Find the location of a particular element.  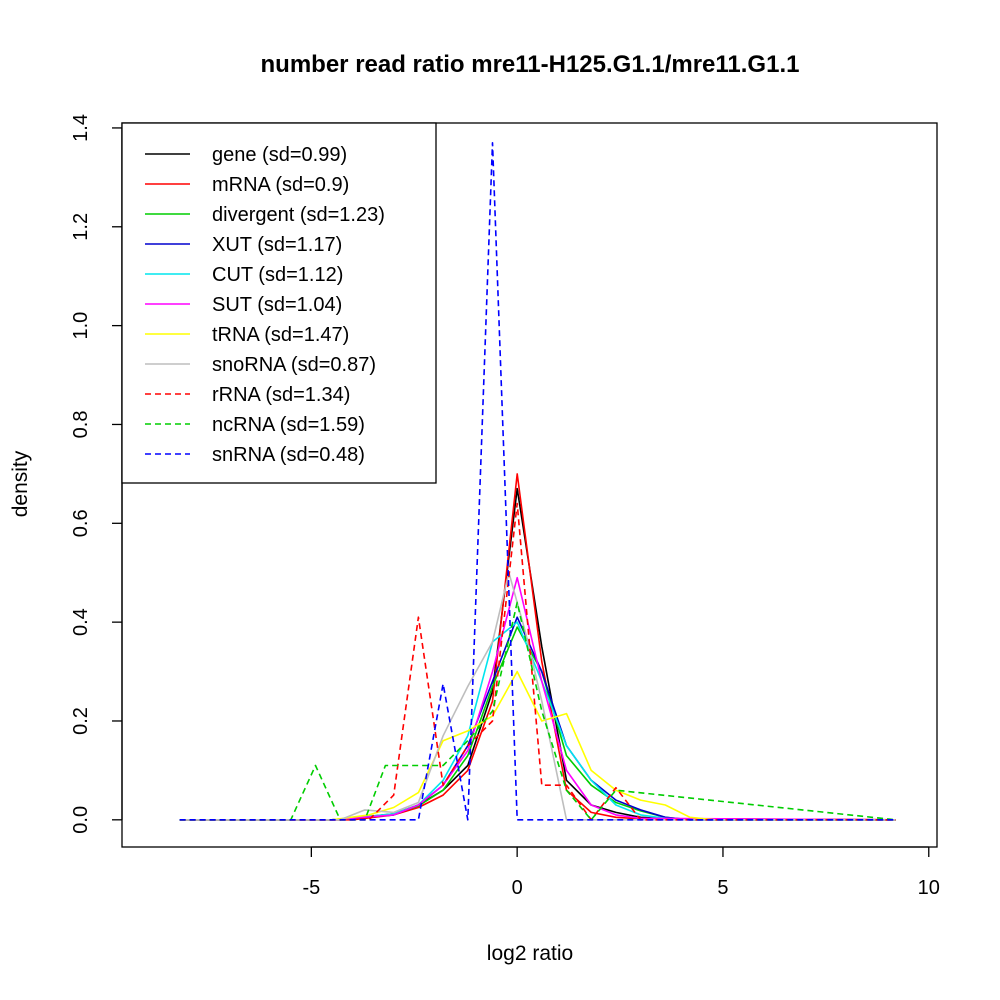

y-tick-label-0: 0.0 is located at coordinates (81, 820).